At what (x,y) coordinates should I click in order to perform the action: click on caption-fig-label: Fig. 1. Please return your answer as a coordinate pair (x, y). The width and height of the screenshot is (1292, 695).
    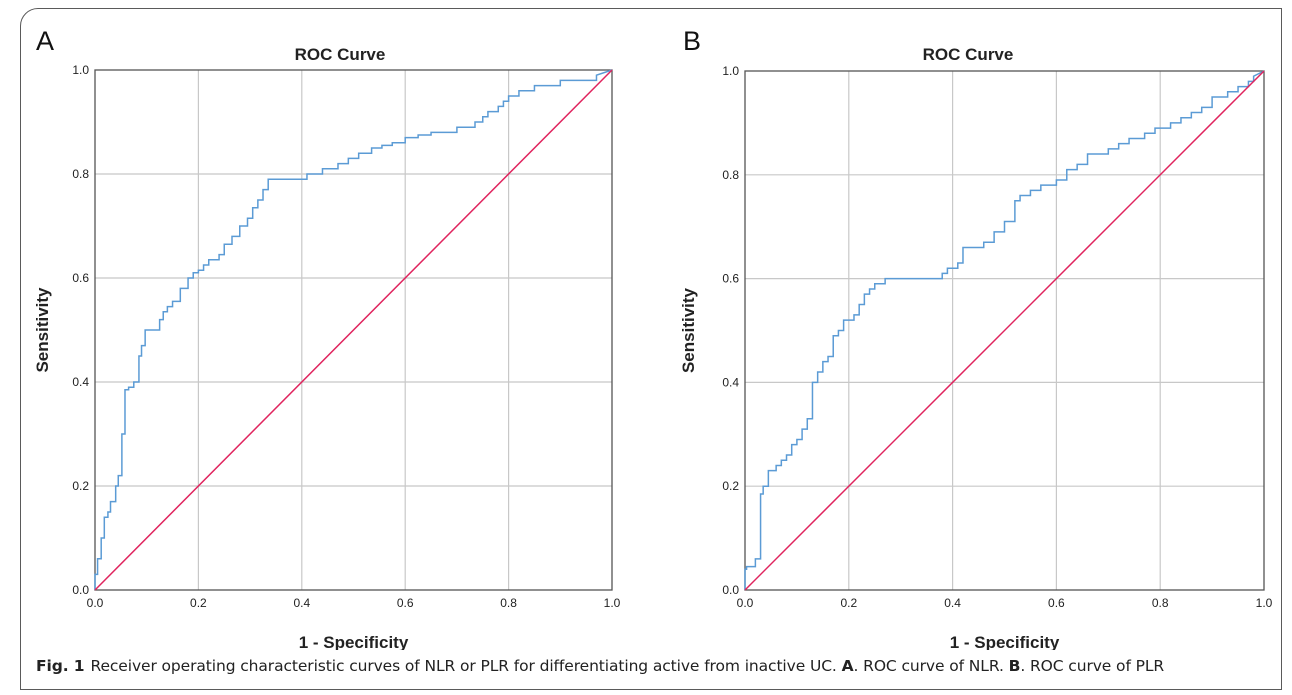
    Looking at the image, I should click on (60, 666).